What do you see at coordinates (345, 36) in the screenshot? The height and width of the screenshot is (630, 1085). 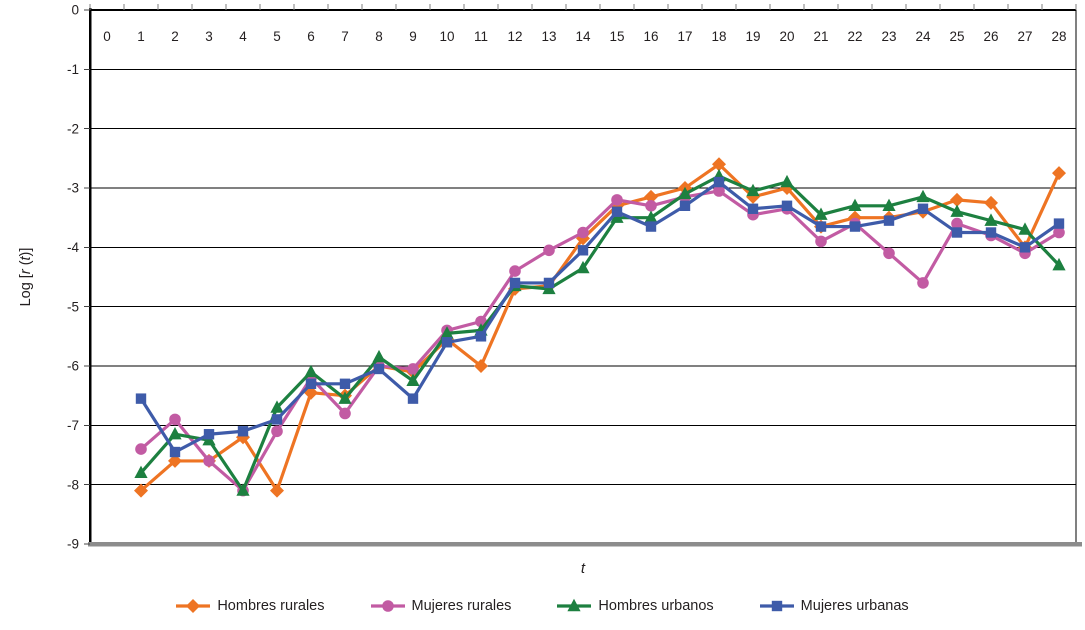 I see `svg-text: 7` at bounding box center [345, 36].